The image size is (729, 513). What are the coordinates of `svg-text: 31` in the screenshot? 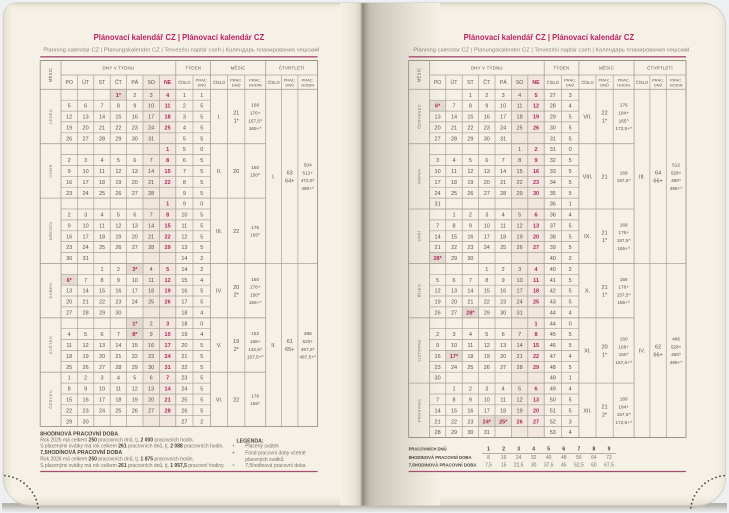 It's located at (86, 259).